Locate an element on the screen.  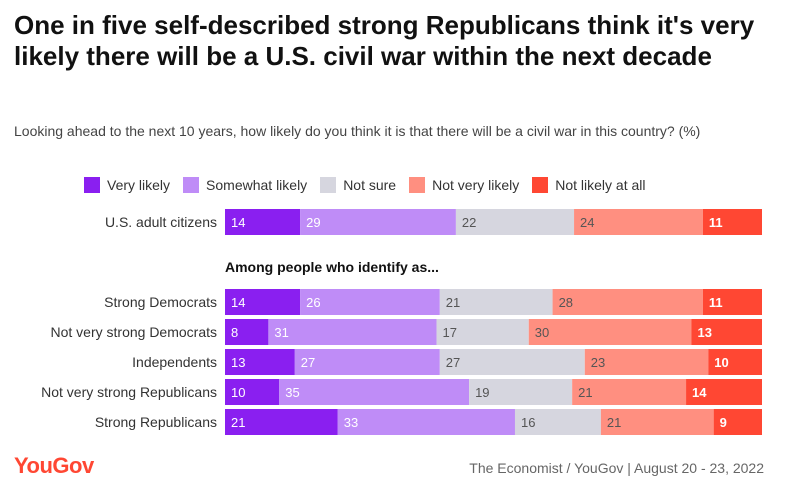
category-label: Not very strong Democrats is located at coordinates (134, 332).